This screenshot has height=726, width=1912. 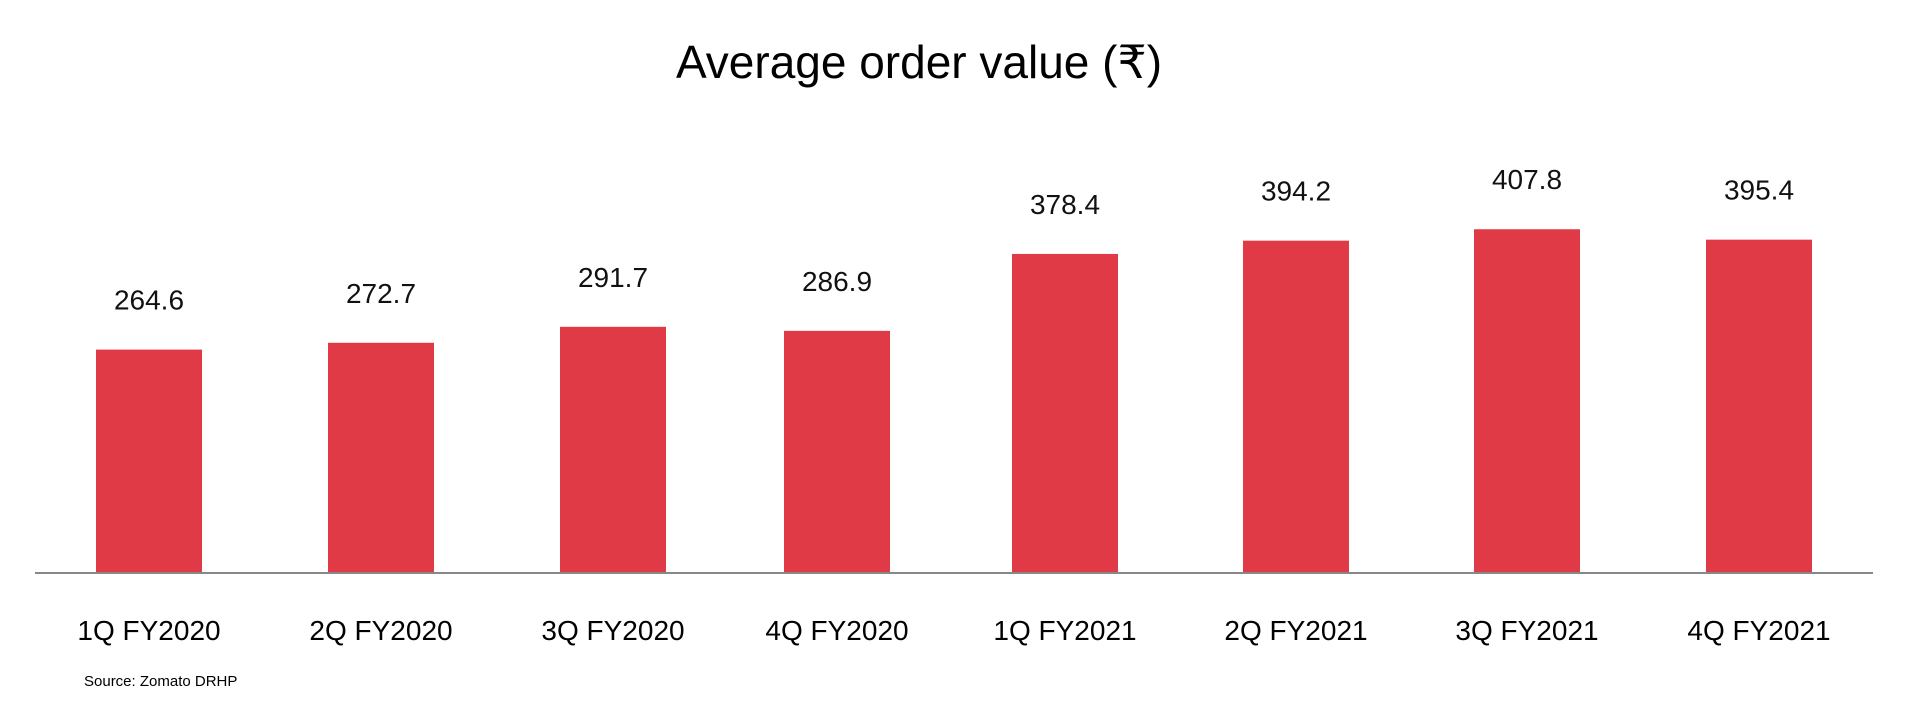 I want to click on bar-4q-fy2020, so click(x=837, y=451).